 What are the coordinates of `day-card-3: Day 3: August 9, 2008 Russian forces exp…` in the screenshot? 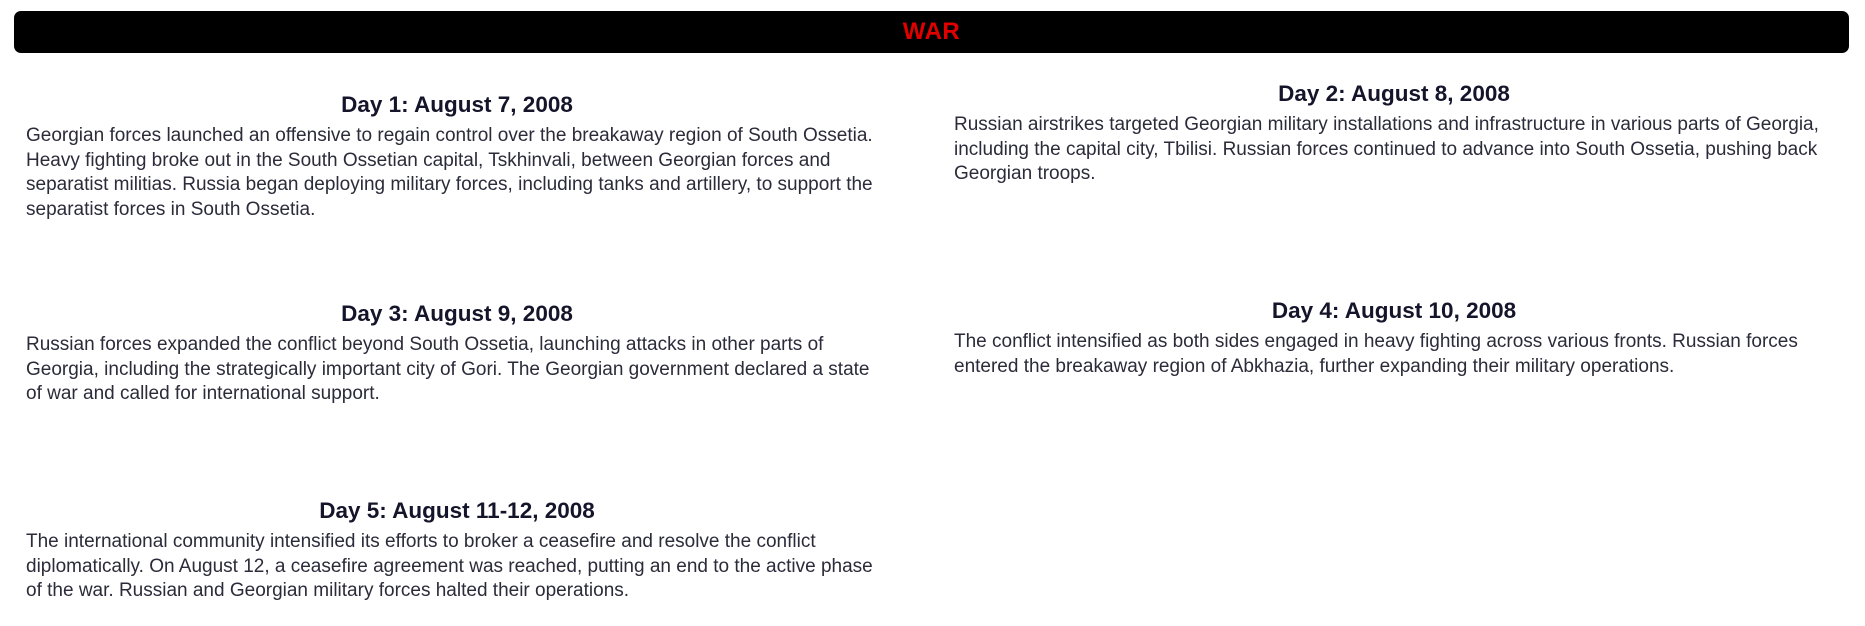 It's located at (457, 353).